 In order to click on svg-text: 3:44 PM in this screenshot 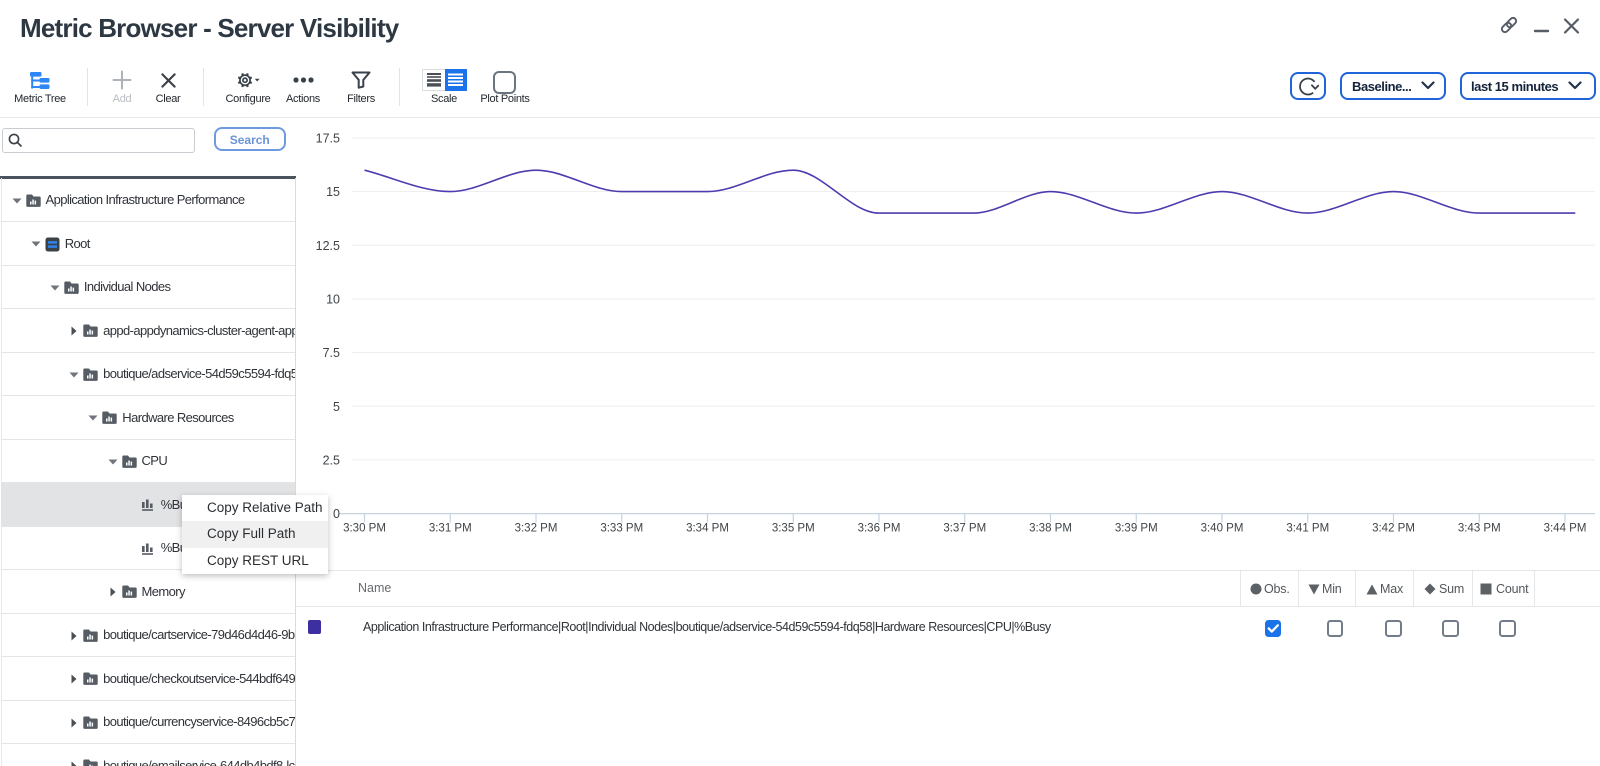, I will do `click(1565, 529)`.